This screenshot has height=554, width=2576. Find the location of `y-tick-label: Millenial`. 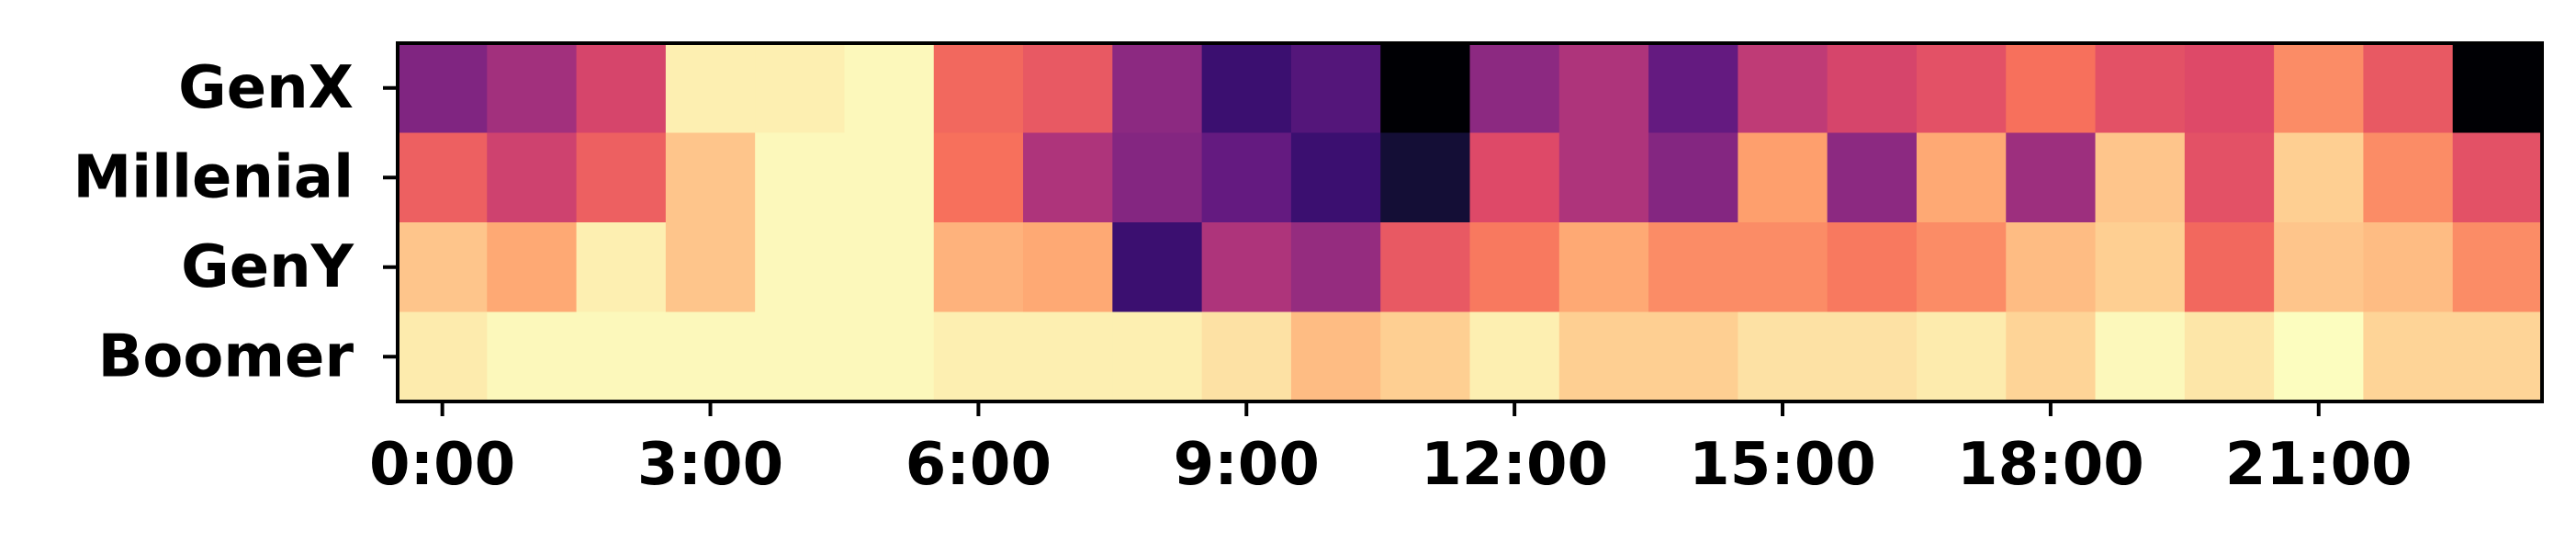

y-tick-label: Millenial is located at coordinates (213, 177).